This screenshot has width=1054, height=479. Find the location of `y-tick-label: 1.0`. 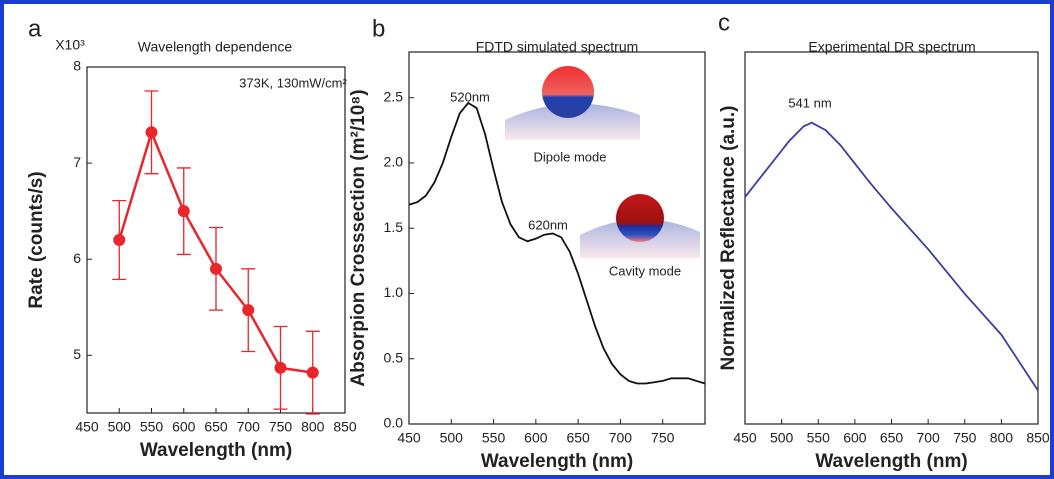

y-tick-label: 1.0 is located at coordinates (394, 292).